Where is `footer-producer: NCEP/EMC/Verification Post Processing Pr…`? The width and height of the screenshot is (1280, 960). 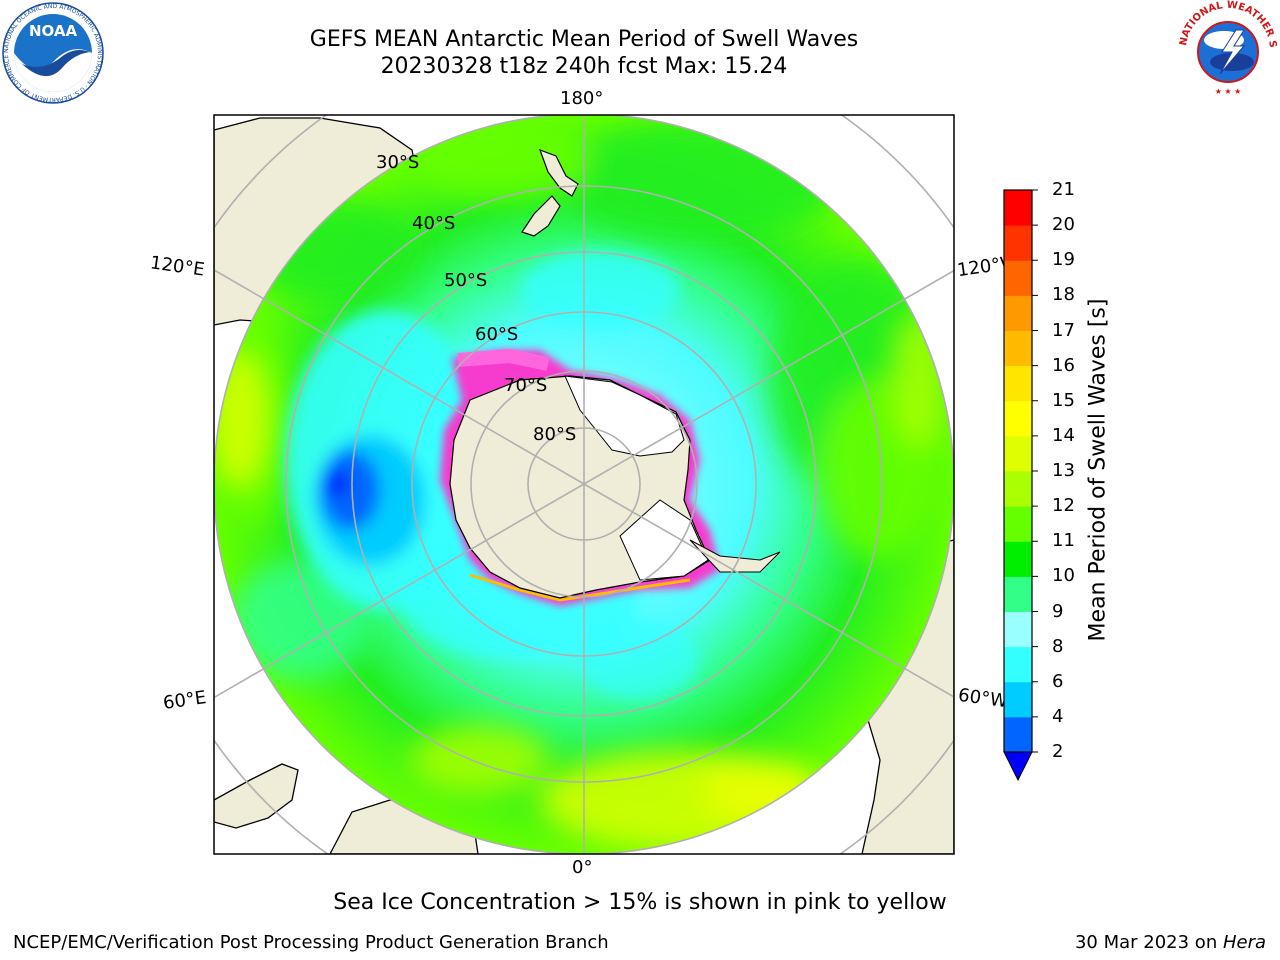
footer-producer: NCEP/EMC/Verification Post Processing Pr… is located at coordinates (311, 942).